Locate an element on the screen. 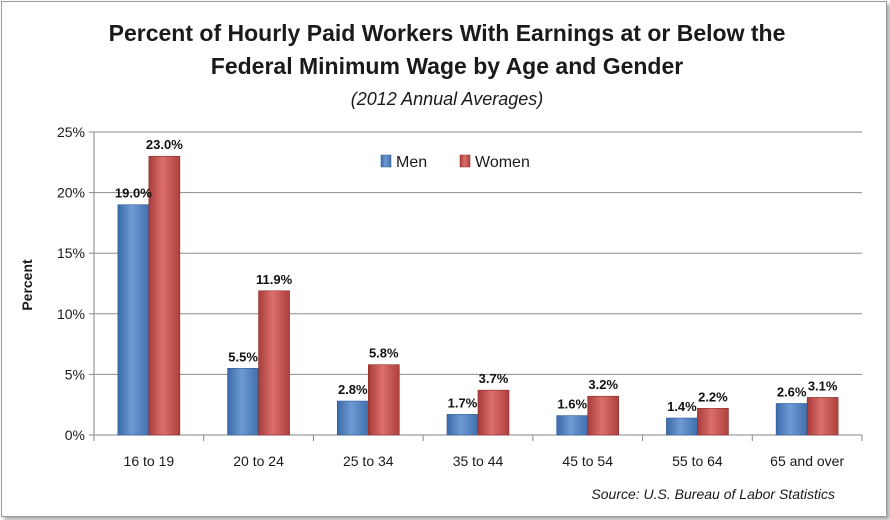  data-label-women: 23.0% is located at coordinates (164, 144).